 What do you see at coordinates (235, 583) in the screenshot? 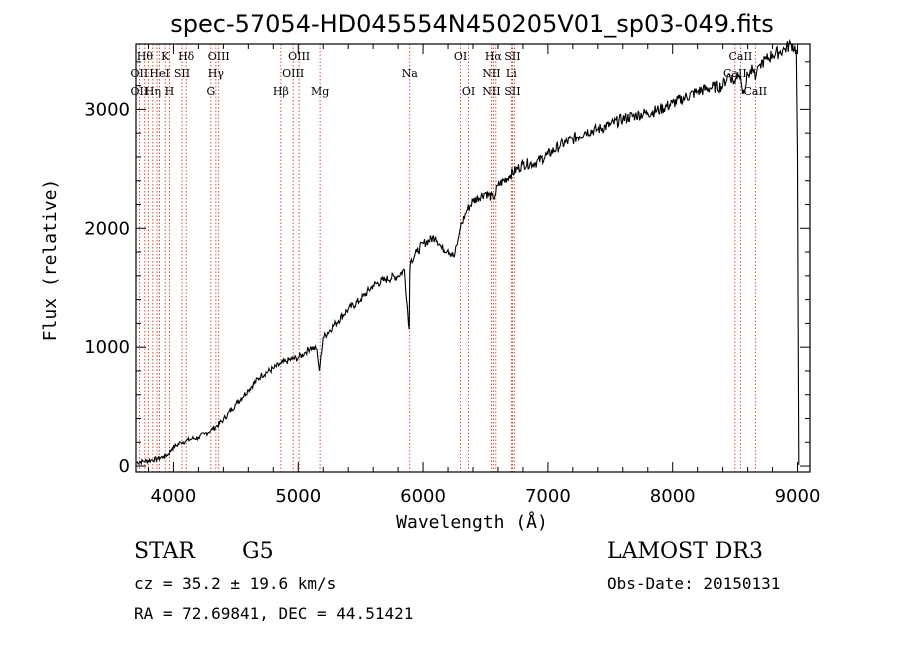
I see `redshift-readout: cz = 35.2 ± 19.6 km/s` at bounding box center [235, 583].